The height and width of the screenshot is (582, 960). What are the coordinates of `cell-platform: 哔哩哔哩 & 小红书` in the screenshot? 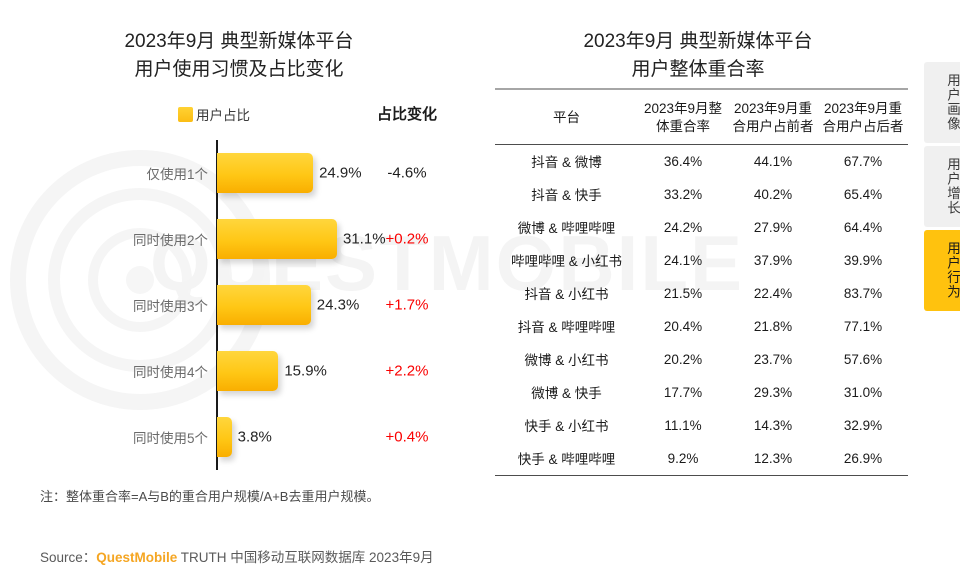 It's located at (566, 262).